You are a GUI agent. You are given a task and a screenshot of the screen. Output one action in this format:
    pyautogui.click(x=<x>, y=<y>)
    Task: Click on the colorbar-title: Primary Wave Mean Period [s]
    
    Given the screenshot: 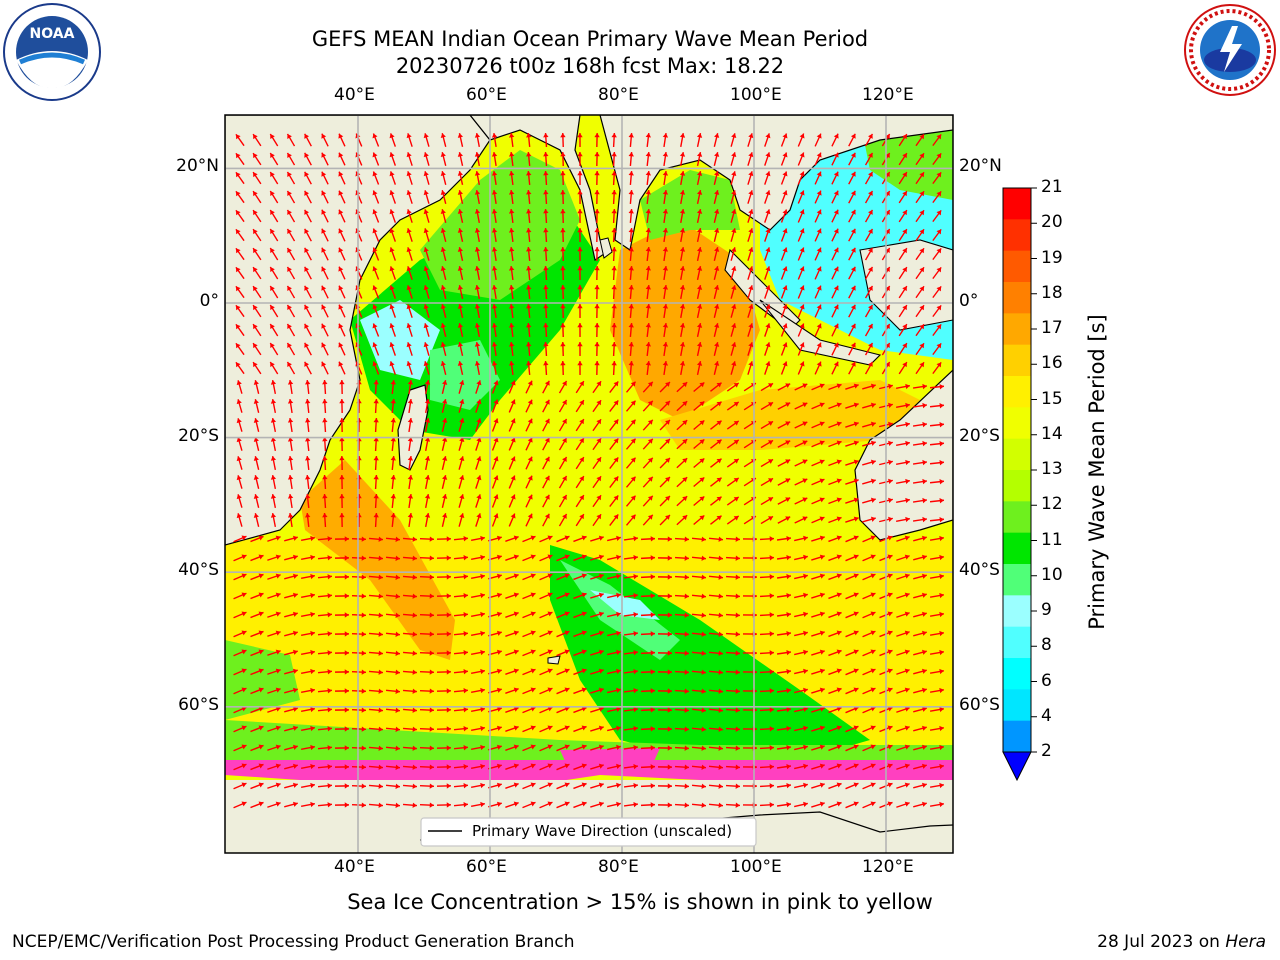 What is the action you would take?
    pyautogui.click(x=1097, y=472)
    